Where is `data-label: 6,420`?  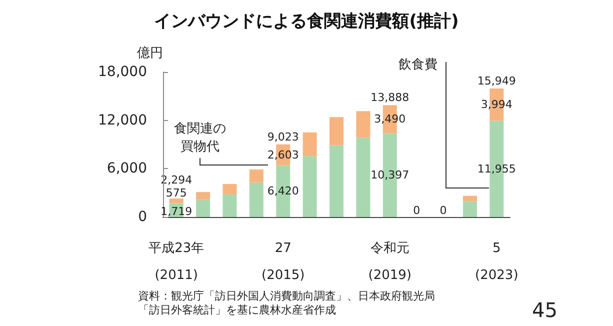
data-label: 6,420 is located at coordinates (283, 191).